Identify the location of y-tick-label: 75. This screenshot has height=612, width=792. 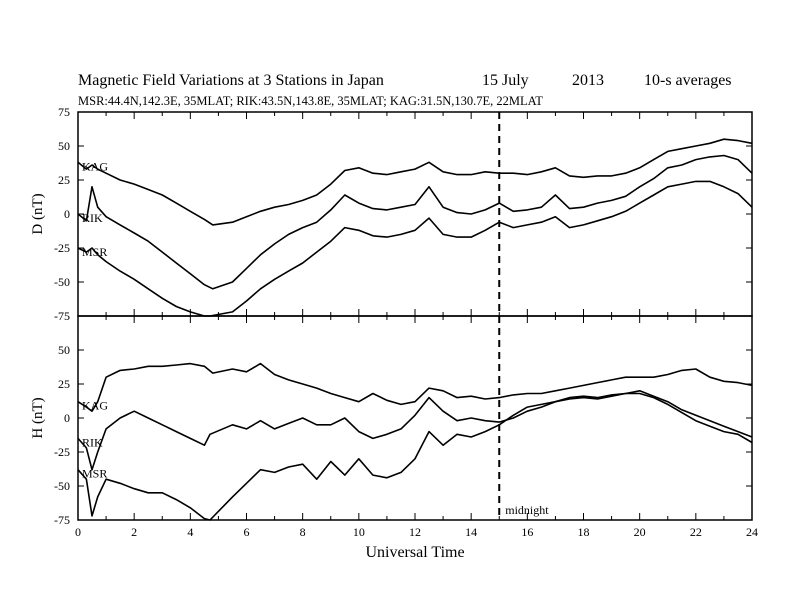
(64, 112).